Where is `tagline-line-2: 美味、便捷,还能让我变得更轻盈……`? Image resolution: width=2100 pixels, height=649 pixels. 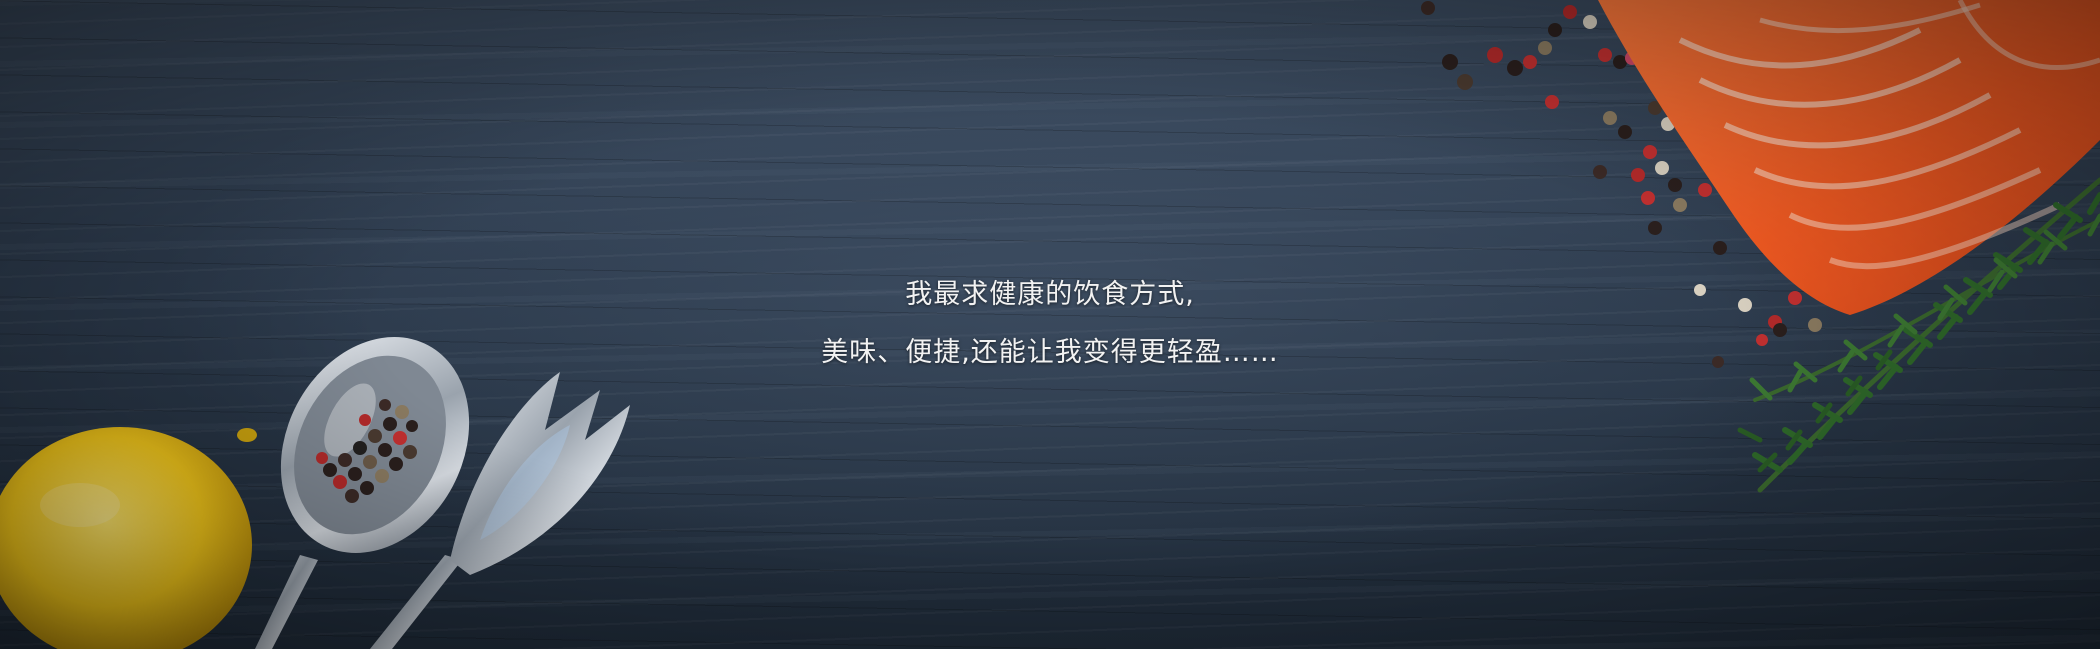
tagline-line-2: 美味、便捷,还能让我变得更轻盈…… is located at coordinates (1050, 352).